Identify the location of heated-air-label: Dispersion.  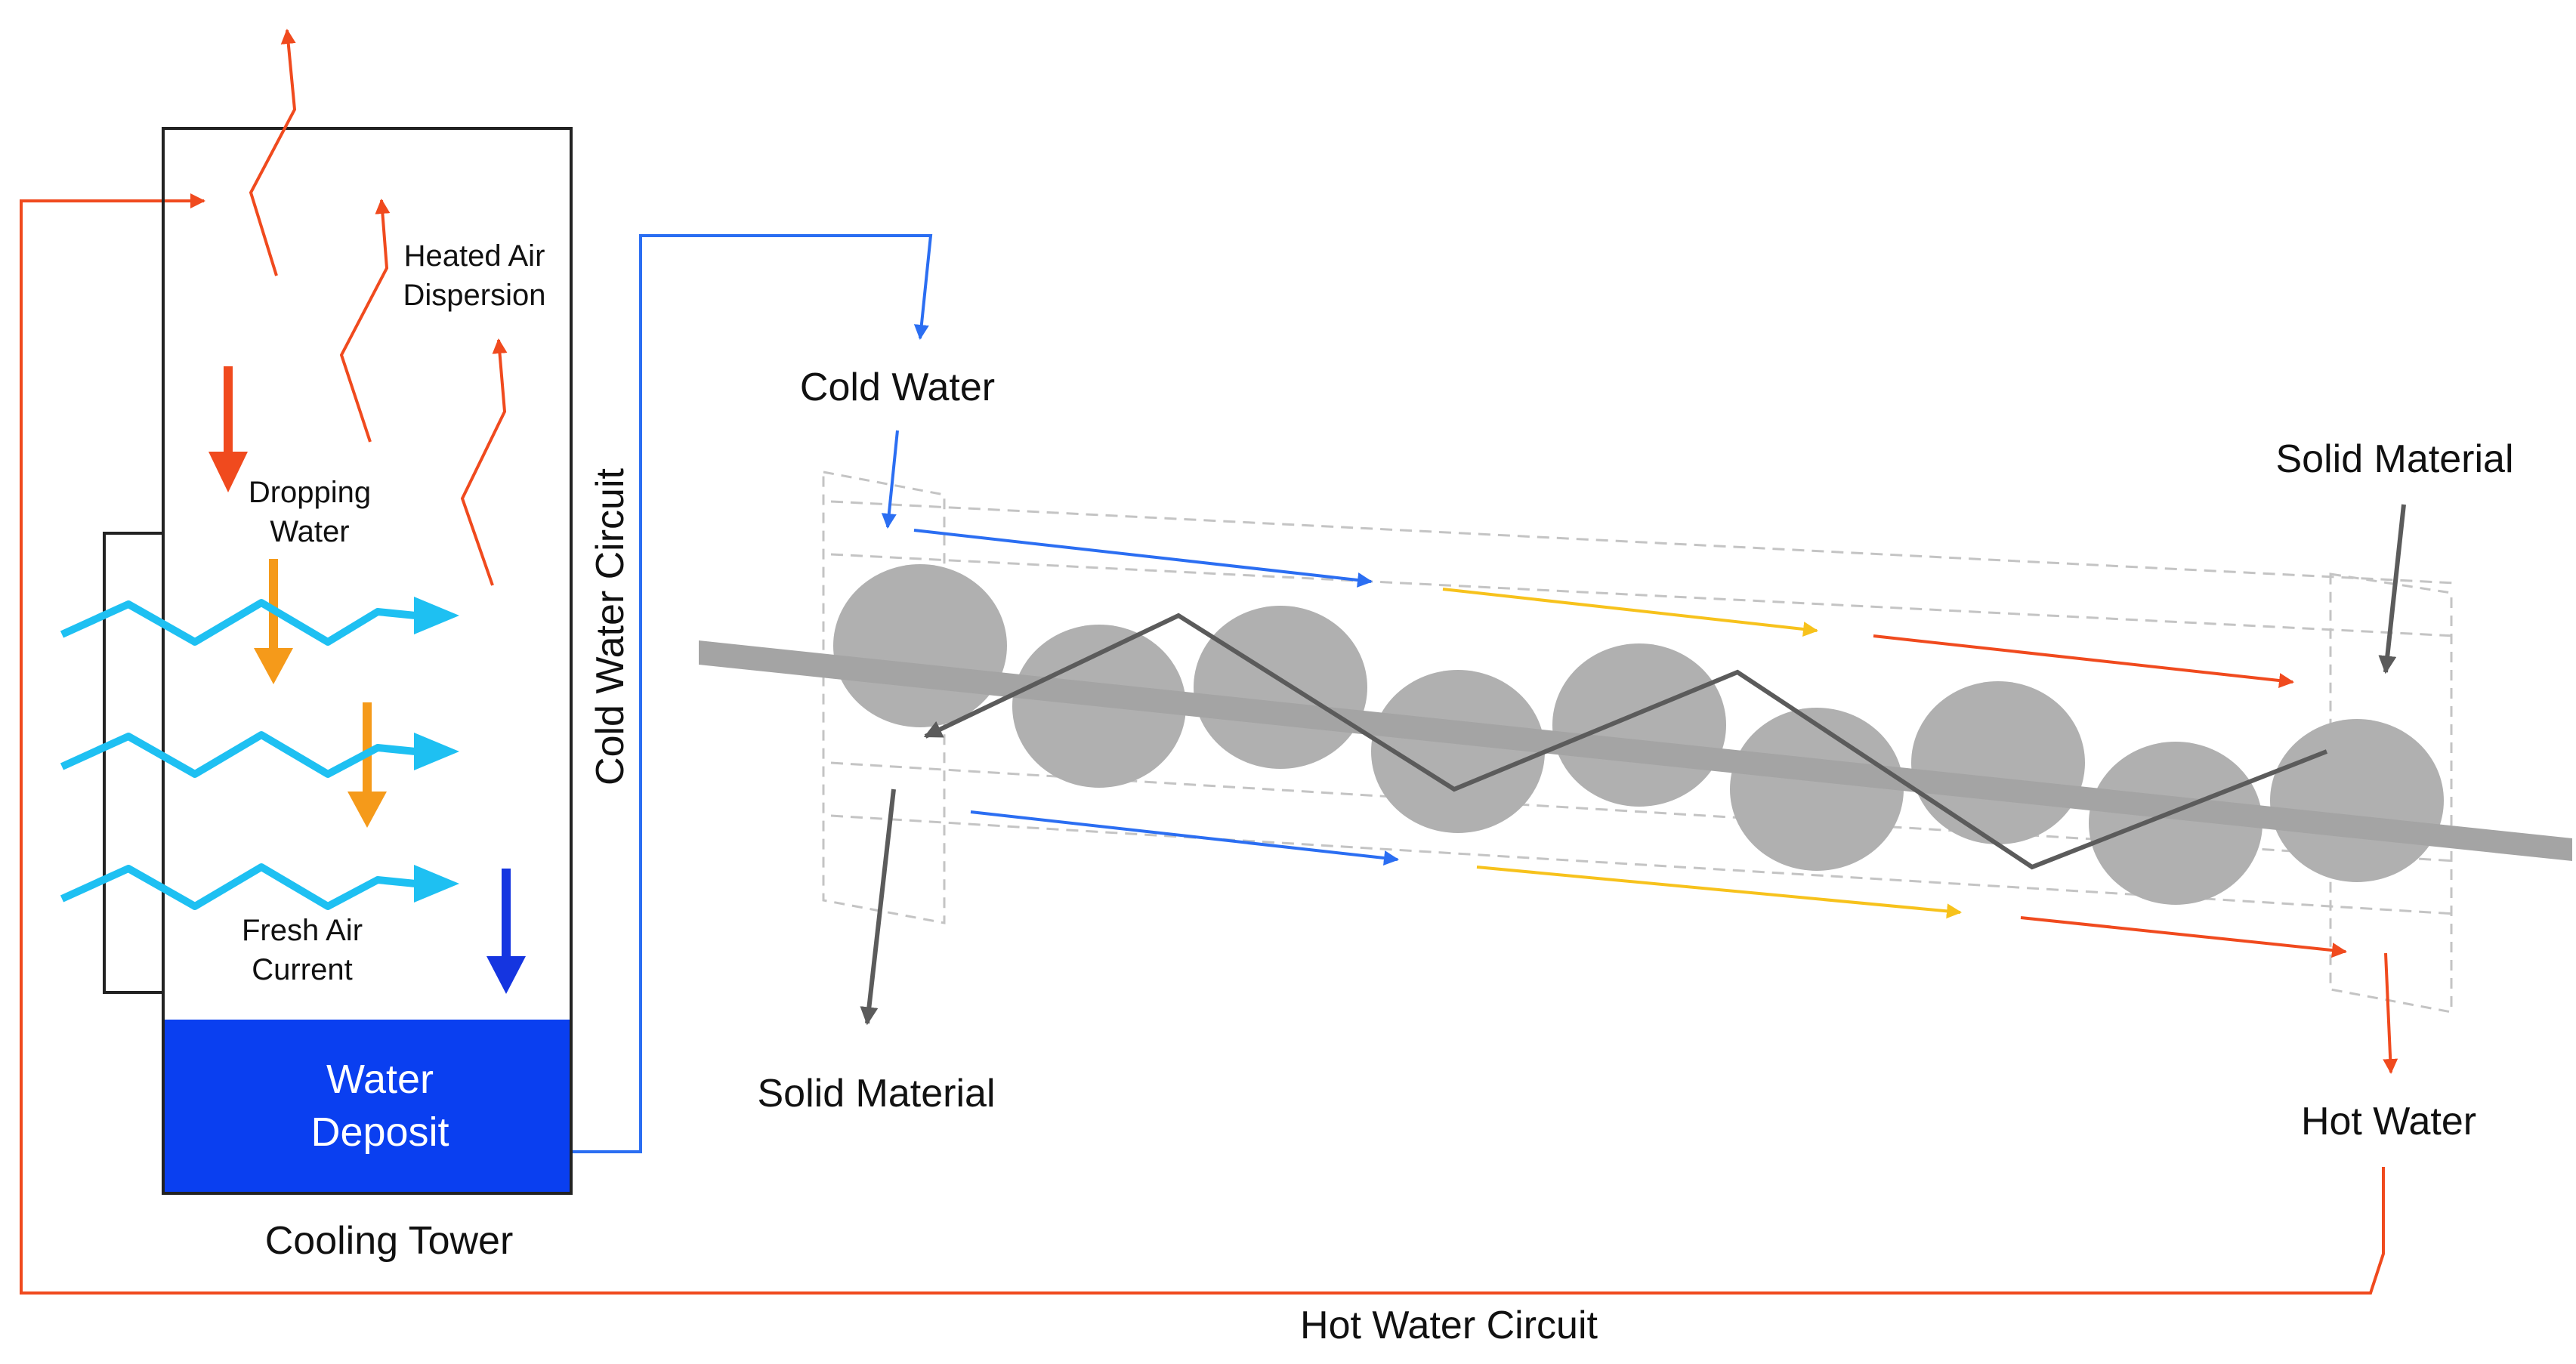
(474, 295).